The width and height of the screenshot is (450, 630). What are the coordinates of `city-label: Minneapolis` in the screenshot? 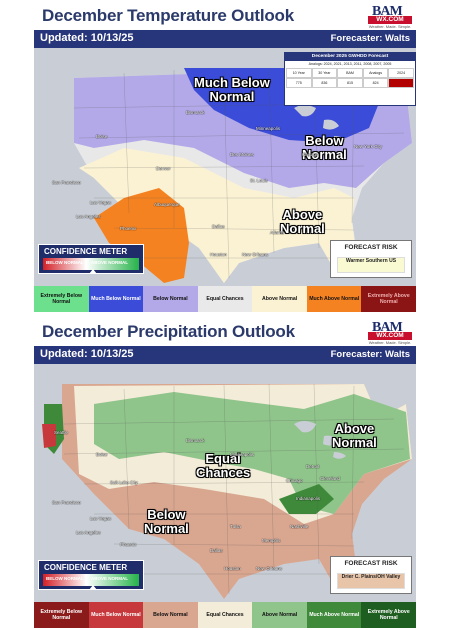 It's located at (242, 454).